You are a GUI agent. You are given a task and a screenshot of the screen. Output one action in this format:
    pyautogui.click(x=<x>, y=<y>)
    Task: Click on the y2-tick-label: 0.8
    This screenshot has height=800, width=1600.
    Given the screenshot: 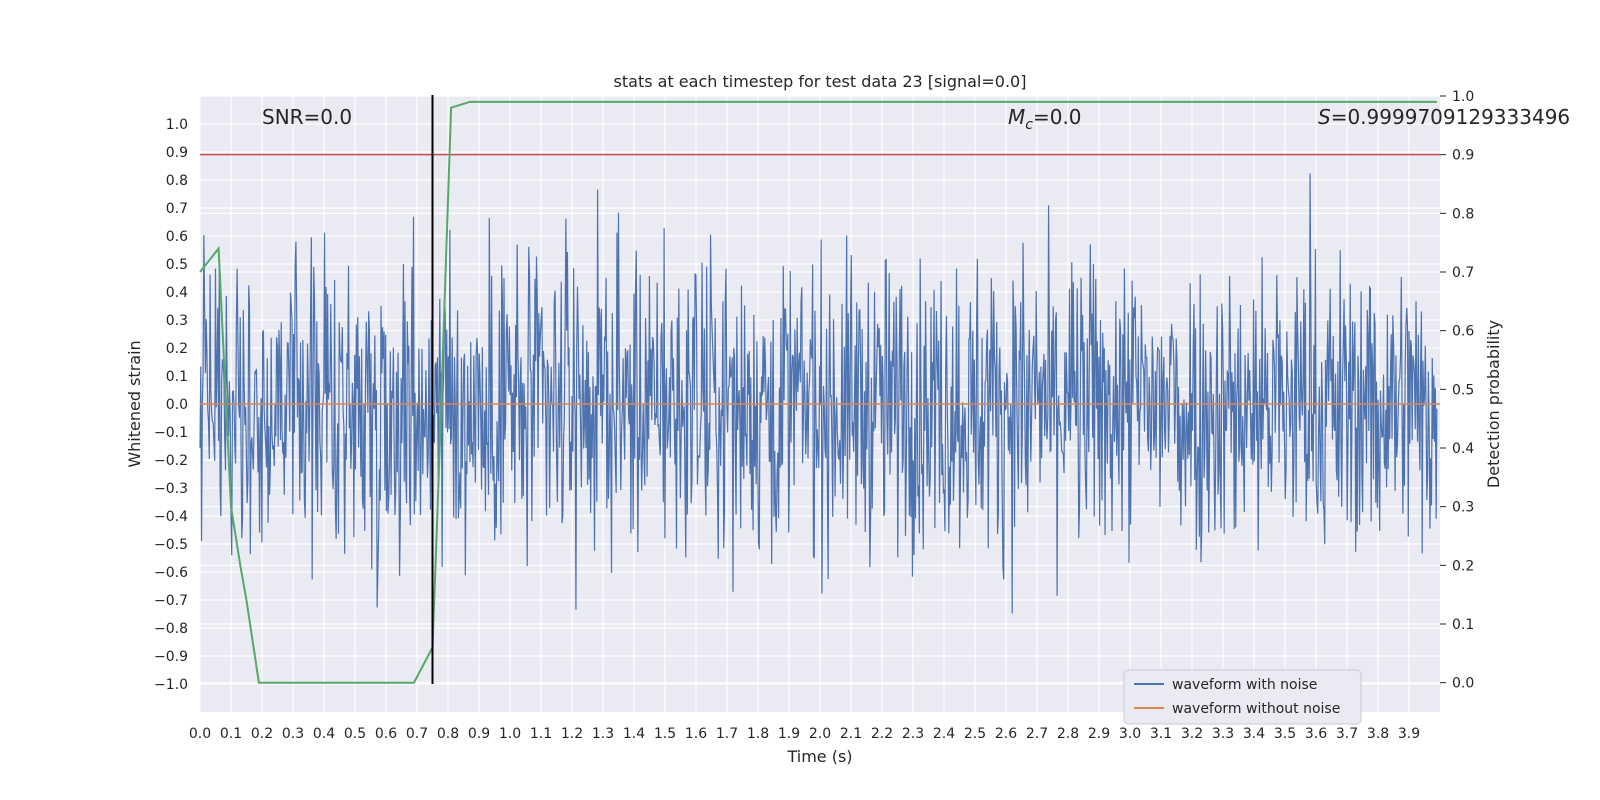 What is the action you would take?
    pyautogui.click(x=1463, y=214)
    